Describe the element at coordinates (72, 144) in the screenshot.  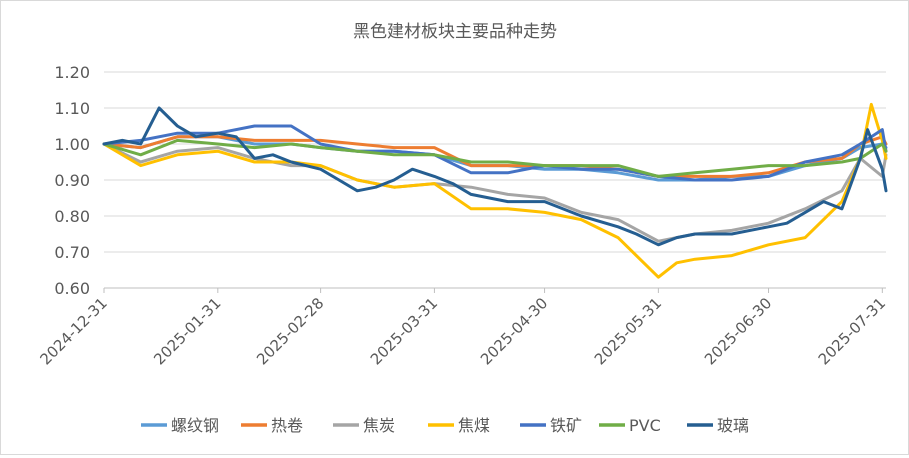
I see `y-tick-label-4: 1.00` at that location.